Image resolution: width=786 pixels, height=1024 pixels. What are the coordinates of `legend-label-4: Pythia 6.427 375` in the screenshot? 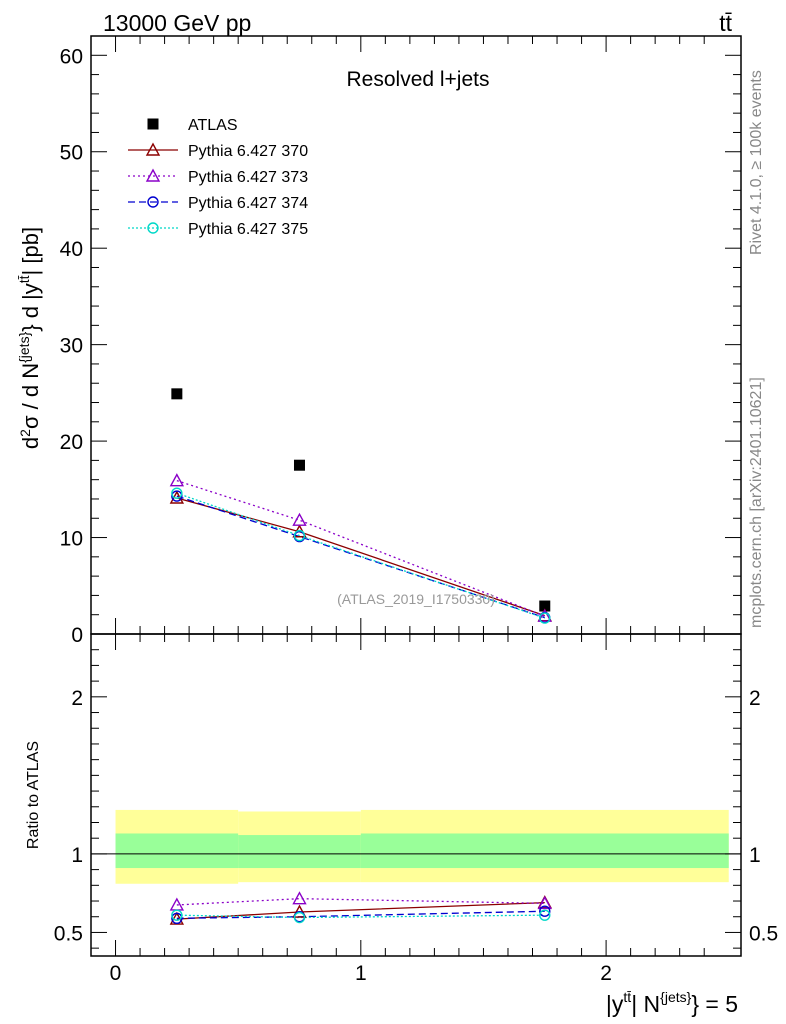 It's located at (248, 229).